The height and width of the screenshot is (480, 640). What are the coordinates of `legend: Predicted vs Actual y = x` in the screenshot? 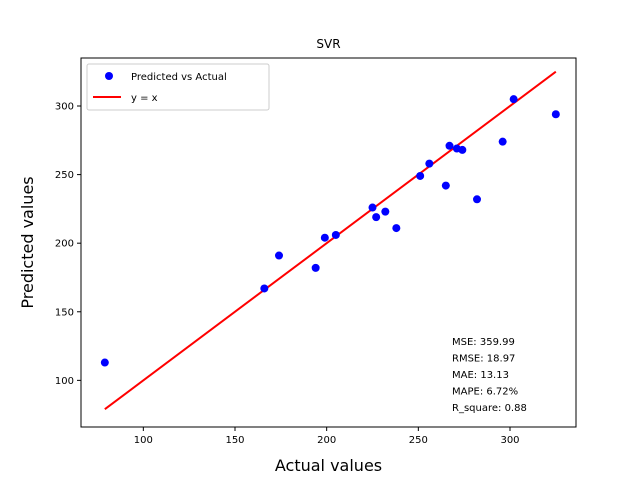 It's located at (178, 87).